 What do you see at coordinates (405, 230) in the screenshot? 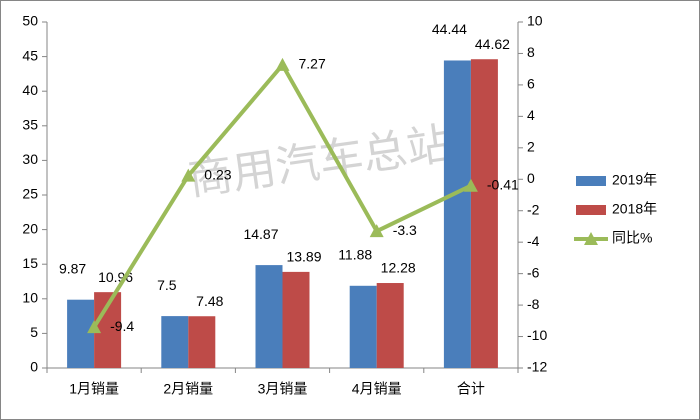
I see `data-label: -3.3` at bounding box center [405, 230].